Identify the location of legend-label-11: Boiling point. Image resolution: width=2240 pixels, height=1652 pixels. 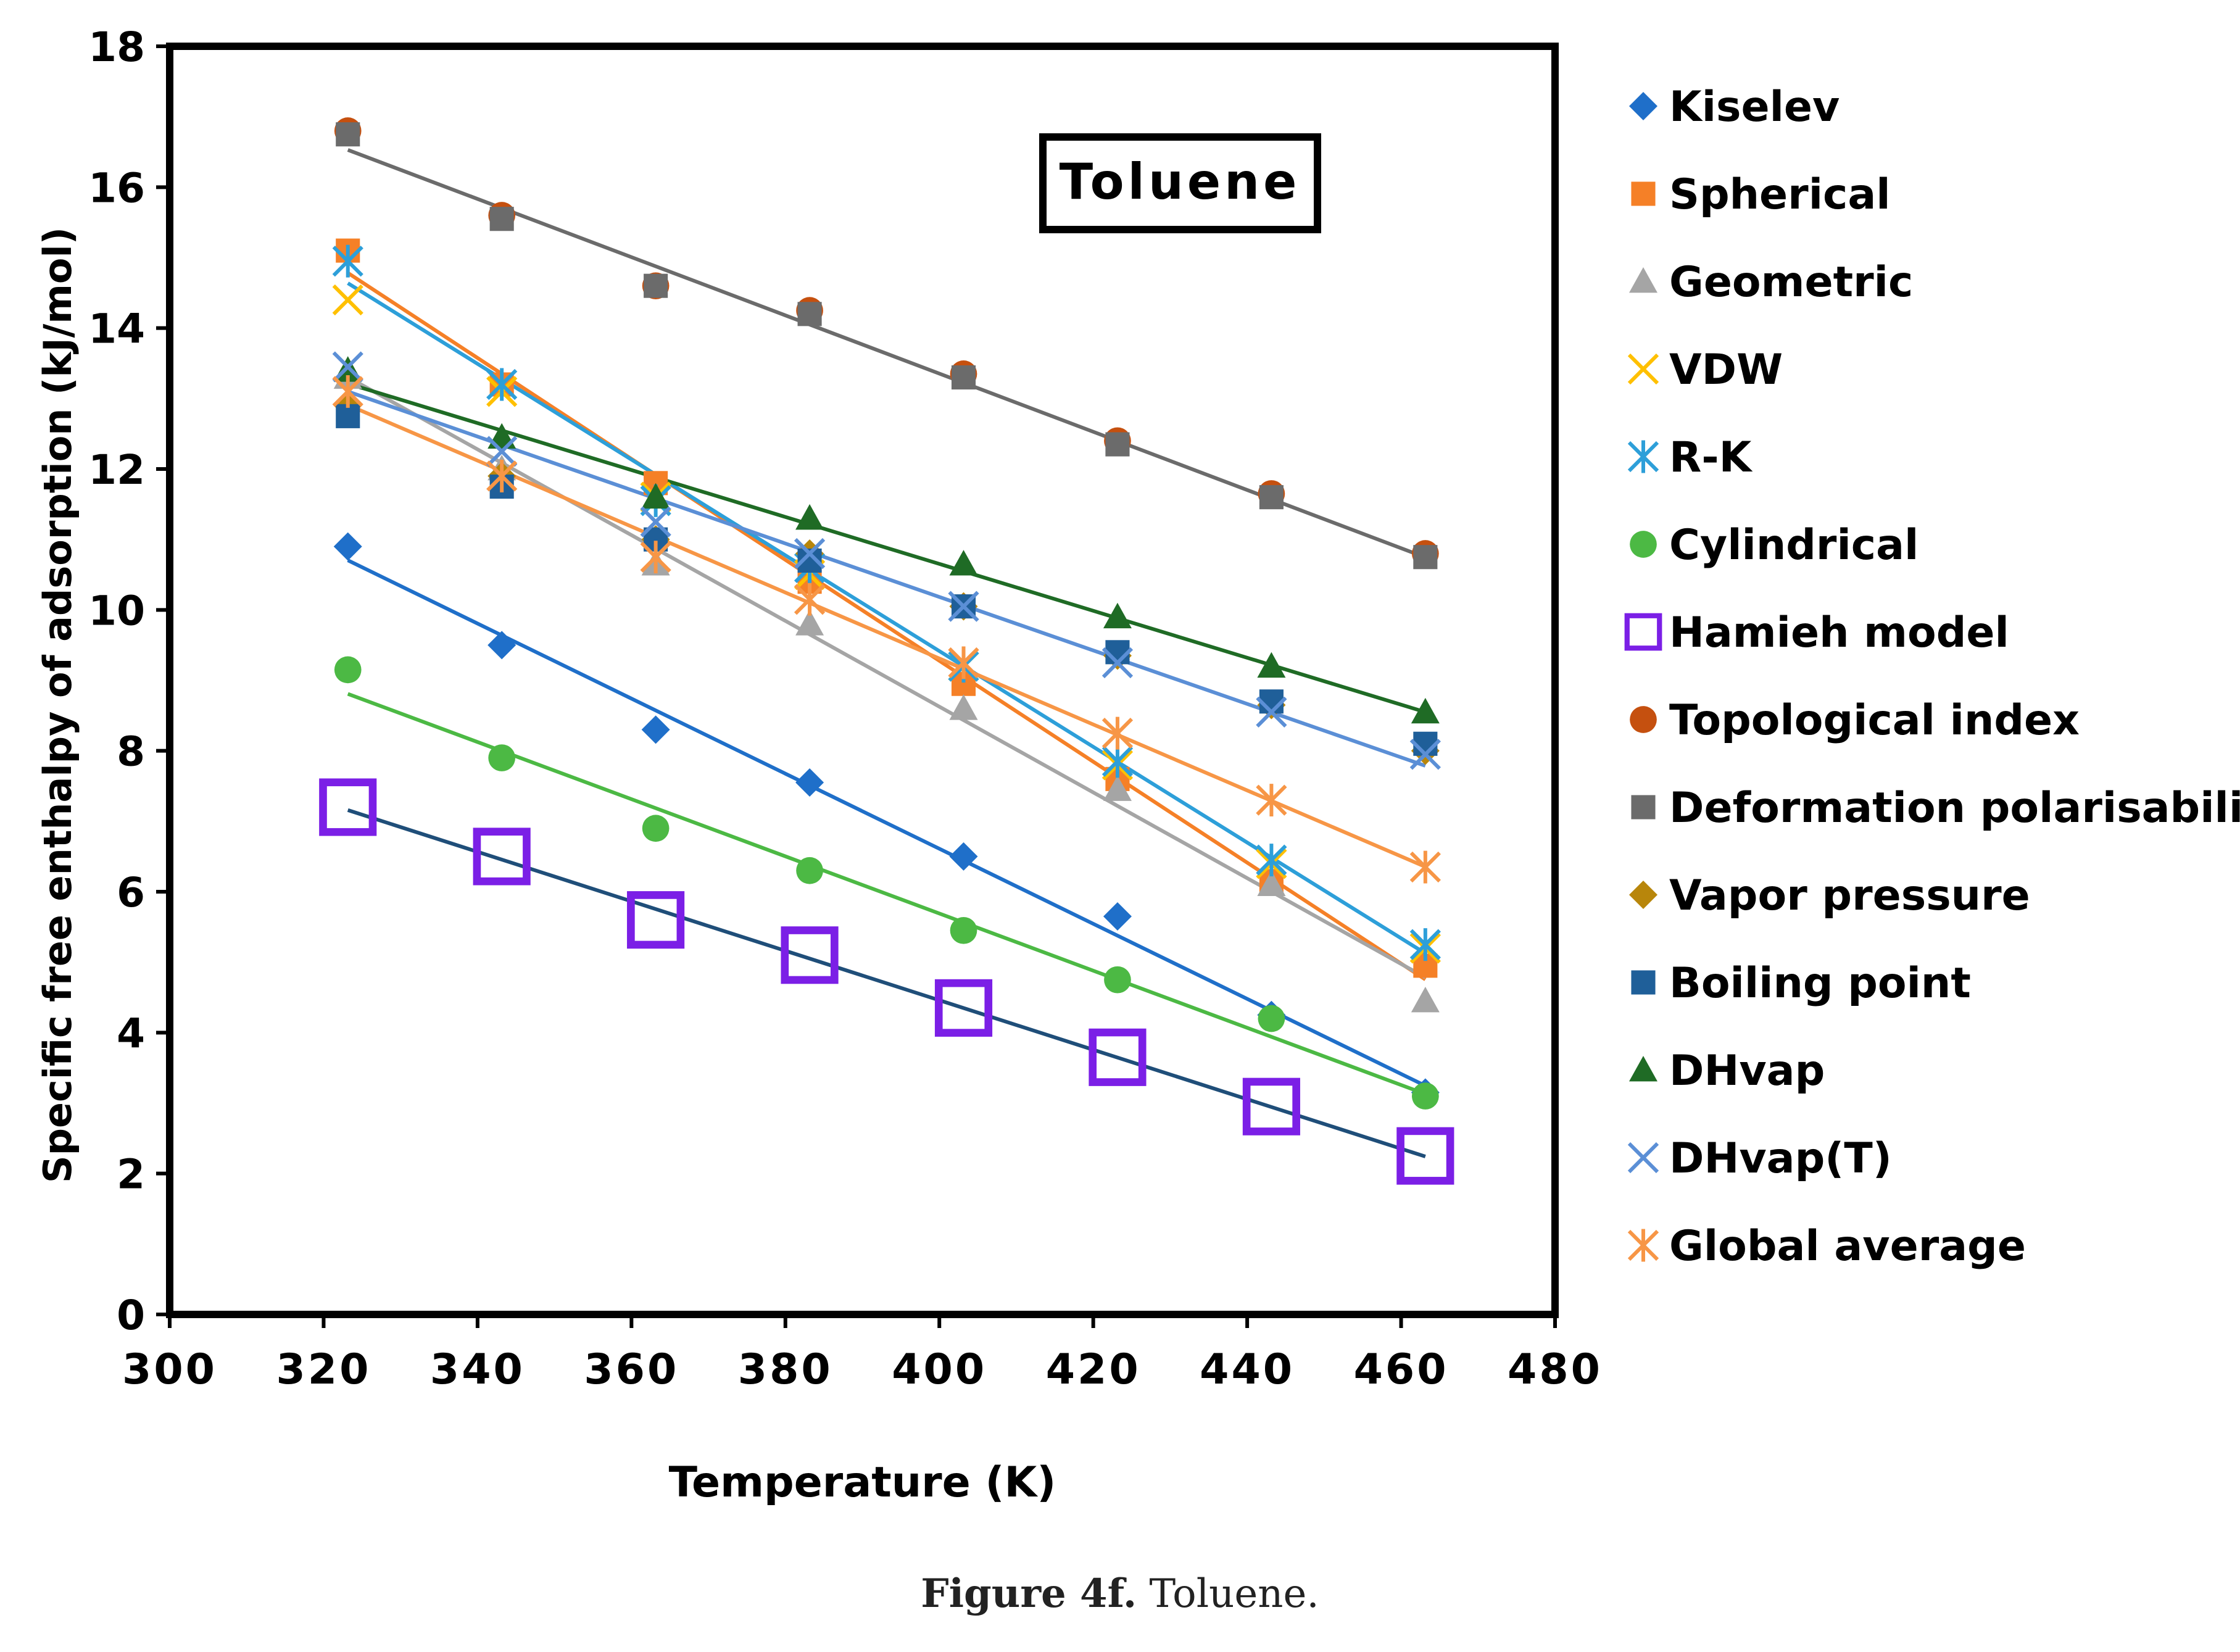
(1820, 983).